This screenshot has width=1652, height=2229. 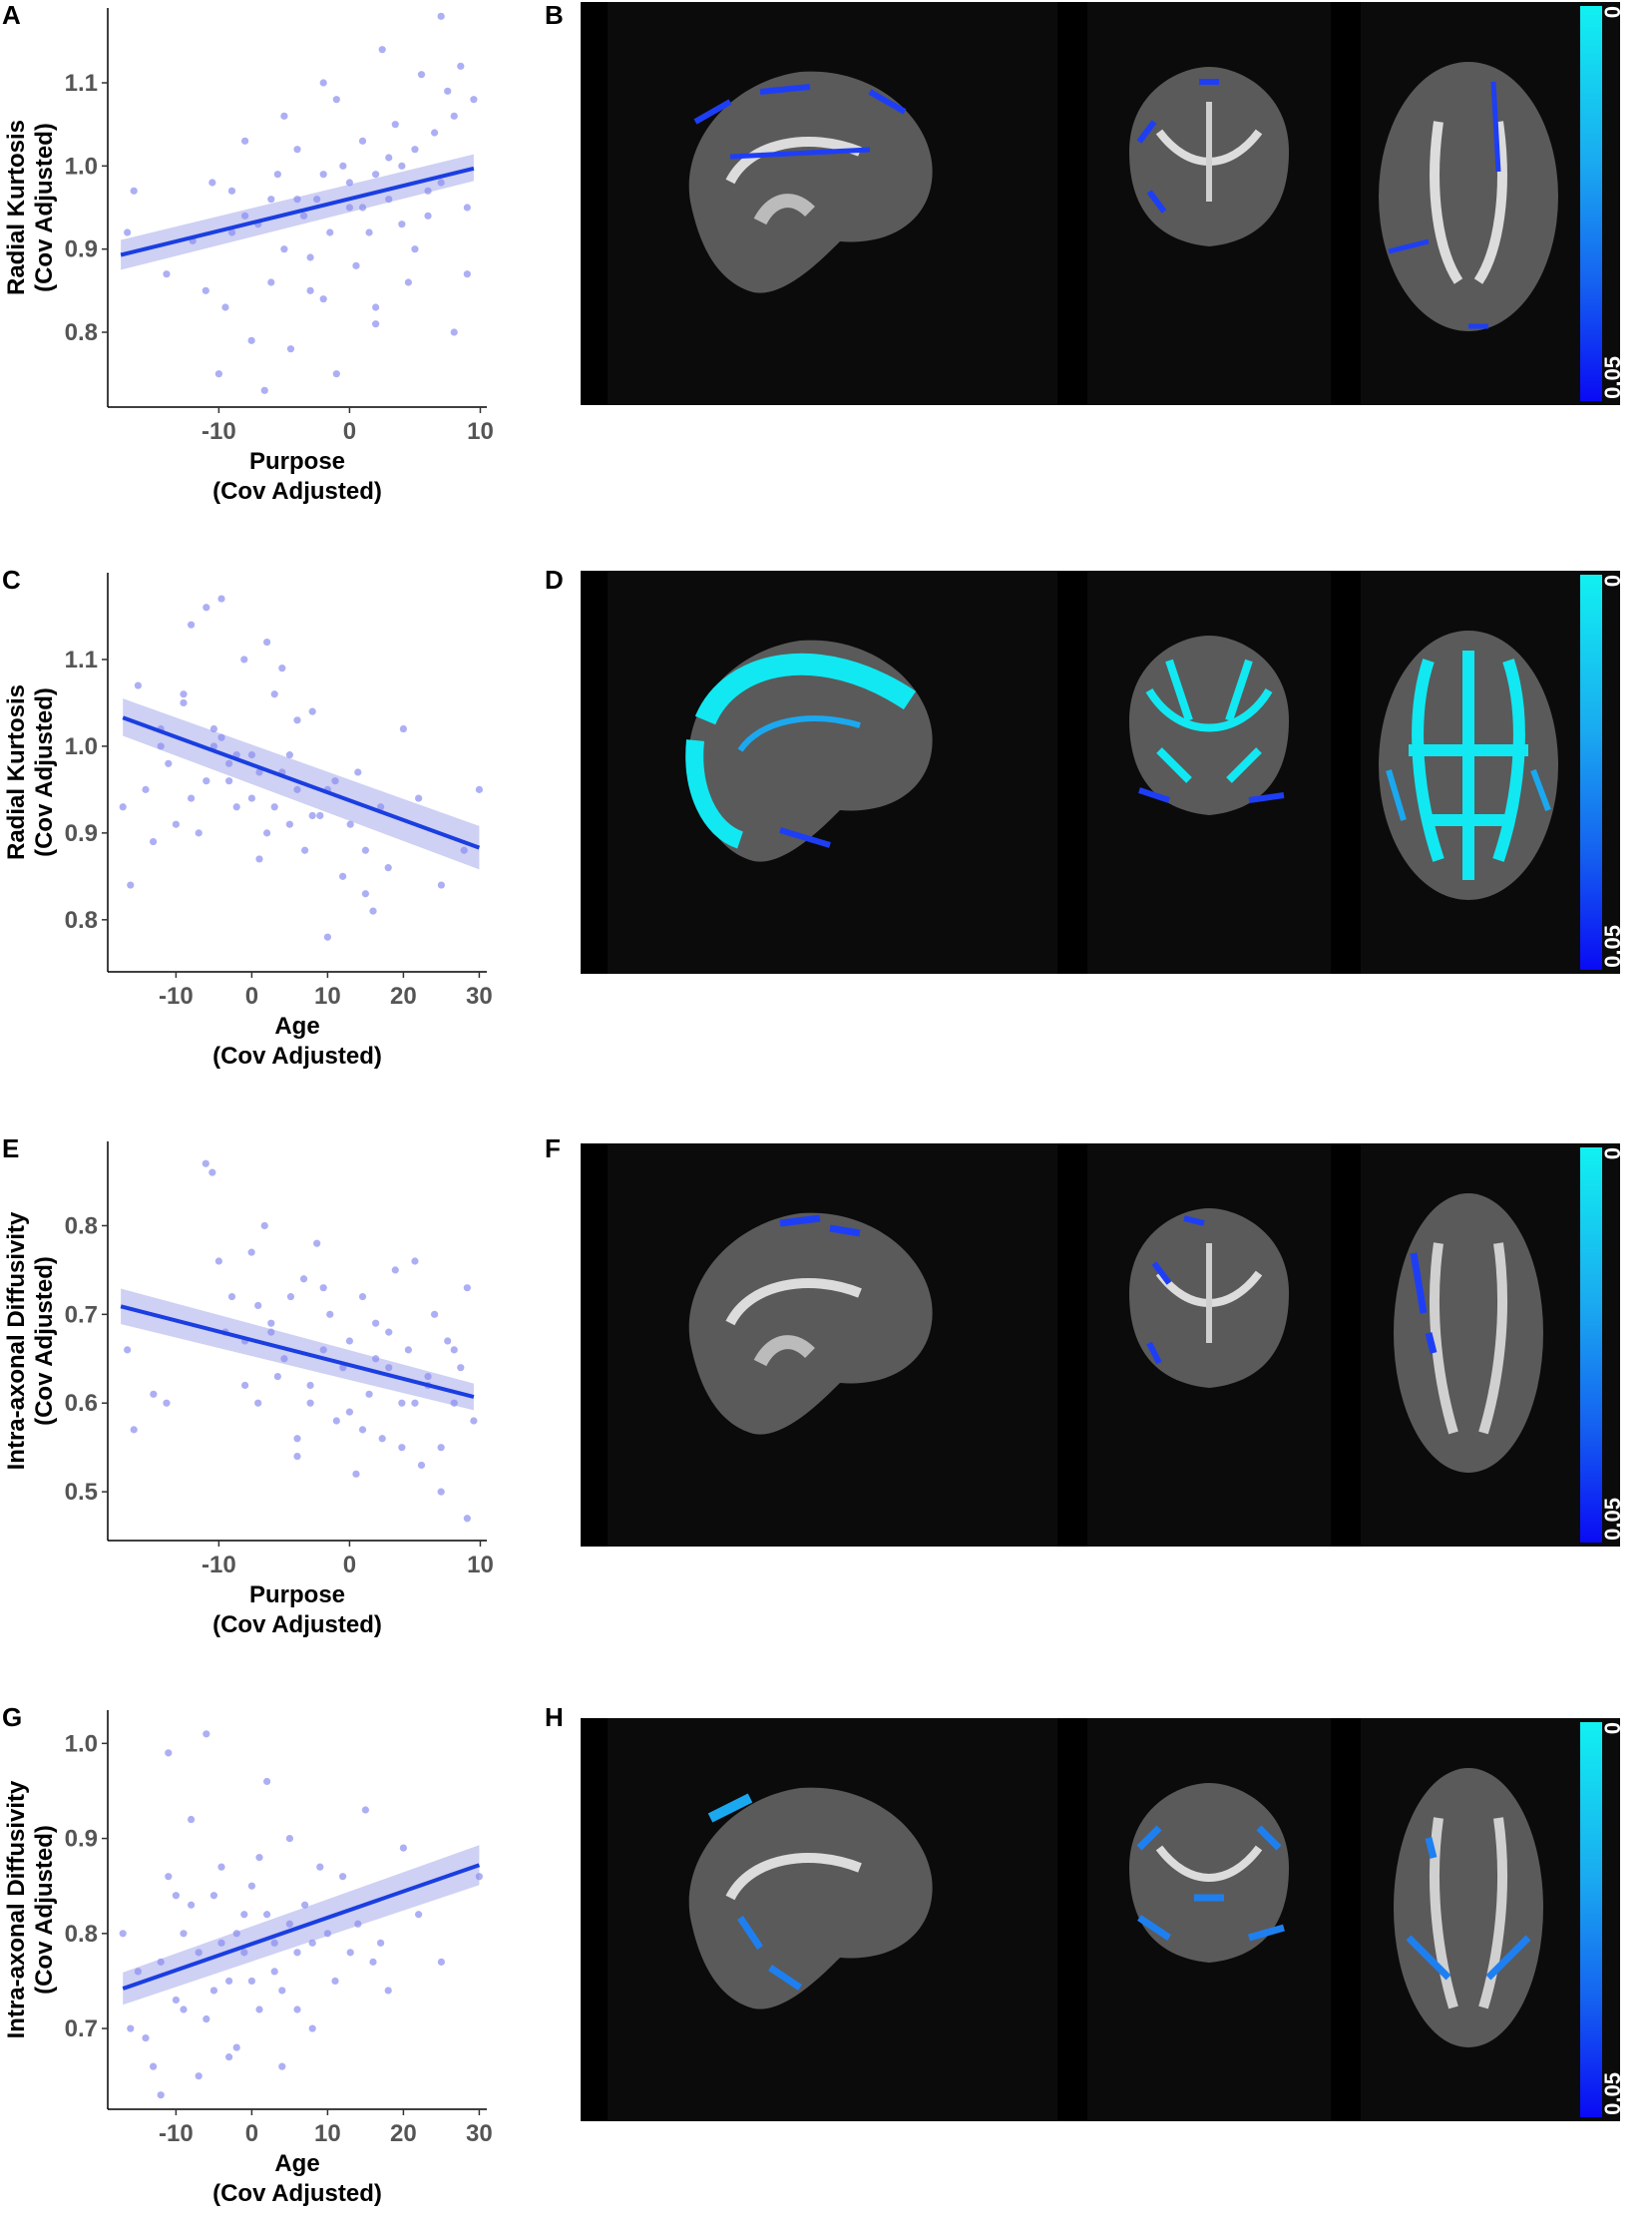 What do you see at coordinates (81, 1743) in the screenshot?
I see `y-tick-label: 1.0` at bounding box center [81, 1743].